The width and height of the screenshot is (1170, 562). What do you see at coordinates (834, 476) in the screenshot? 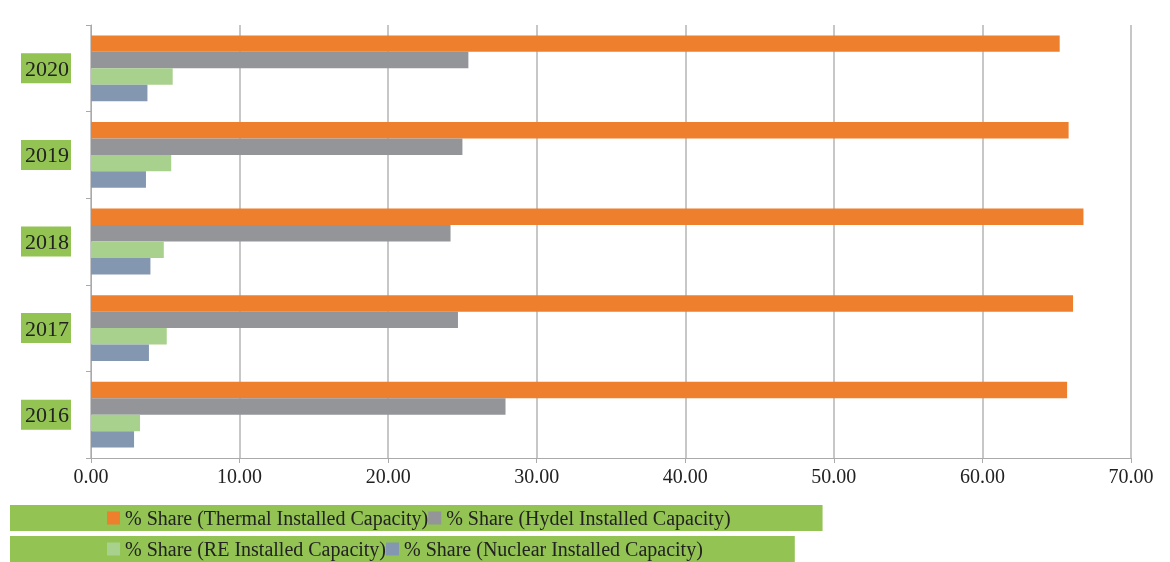
I see `x-tick-label: 50.00` at bounding box center [834, 476].